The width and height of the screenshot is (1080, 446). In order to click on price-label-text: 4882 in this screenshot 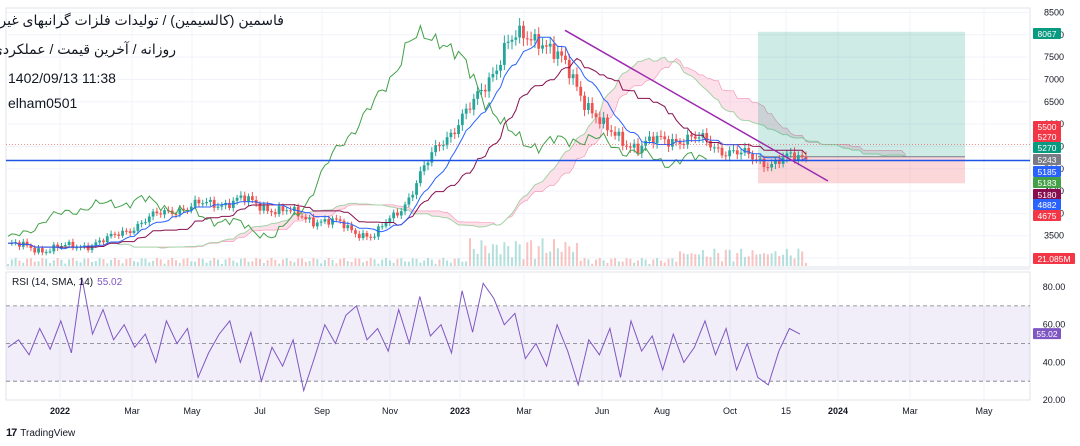, I will do `click(1047, 205)`.